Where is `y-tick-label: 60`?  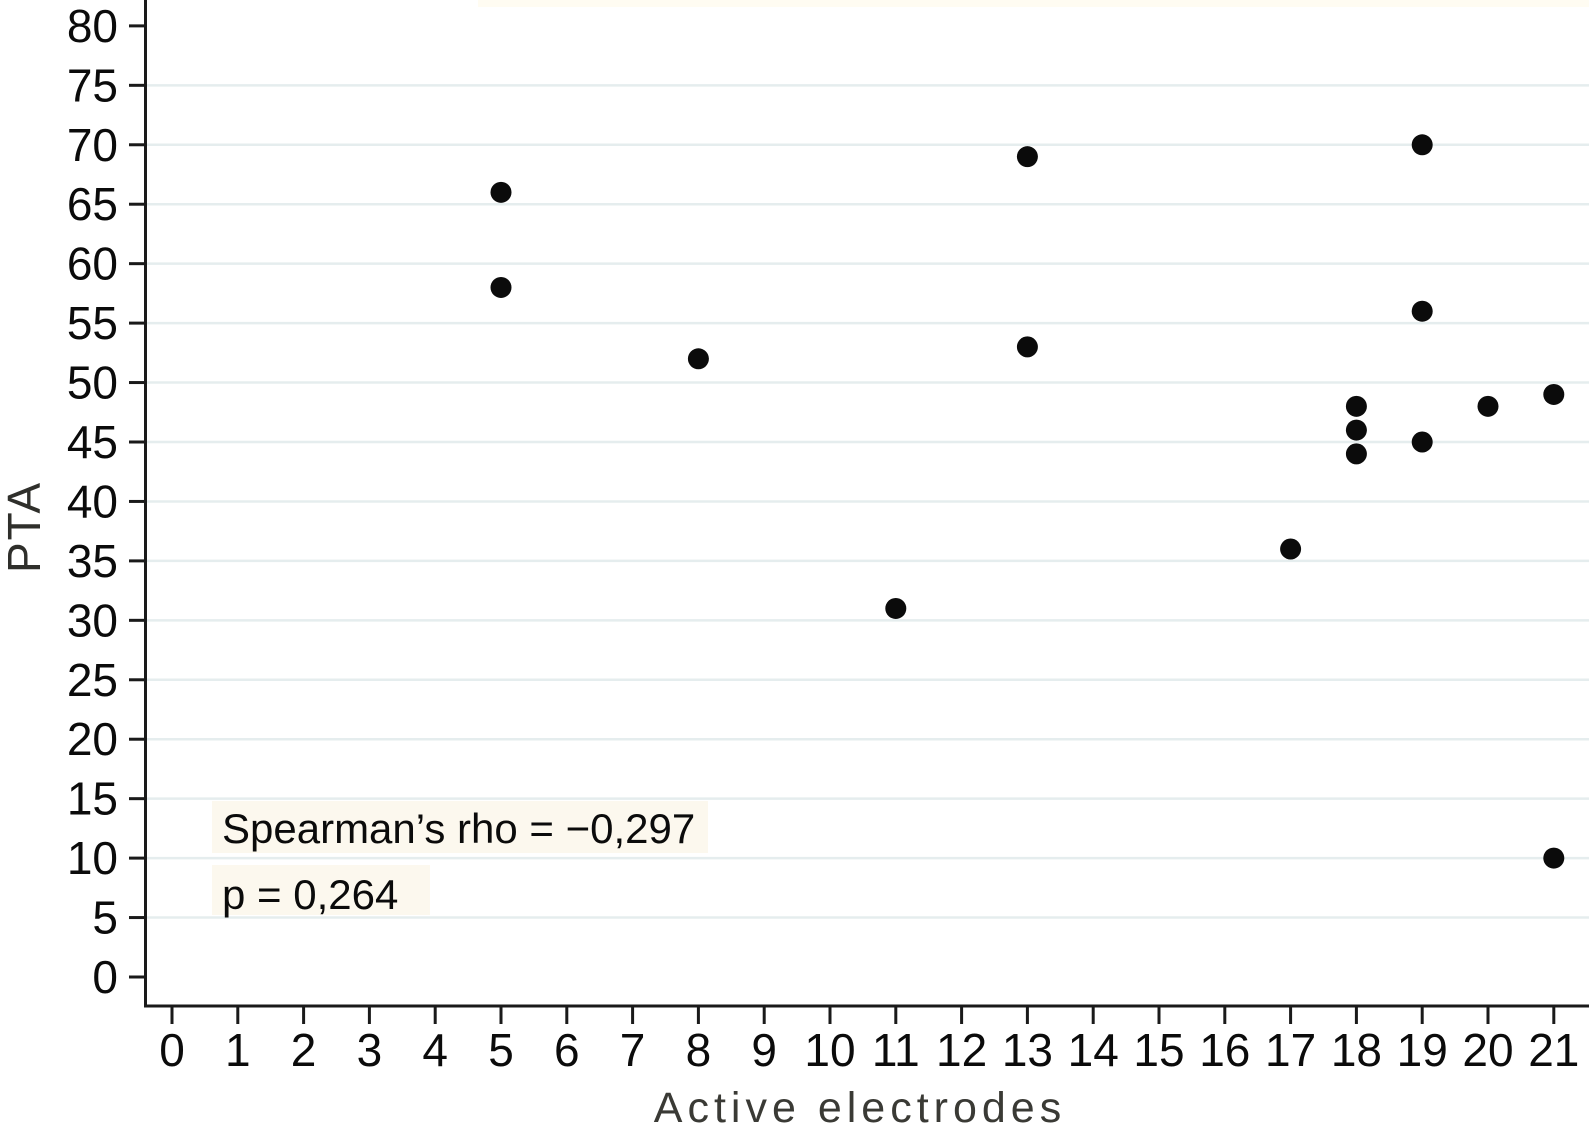 y-tick-label: 60 is located at coordinates (92, 264).